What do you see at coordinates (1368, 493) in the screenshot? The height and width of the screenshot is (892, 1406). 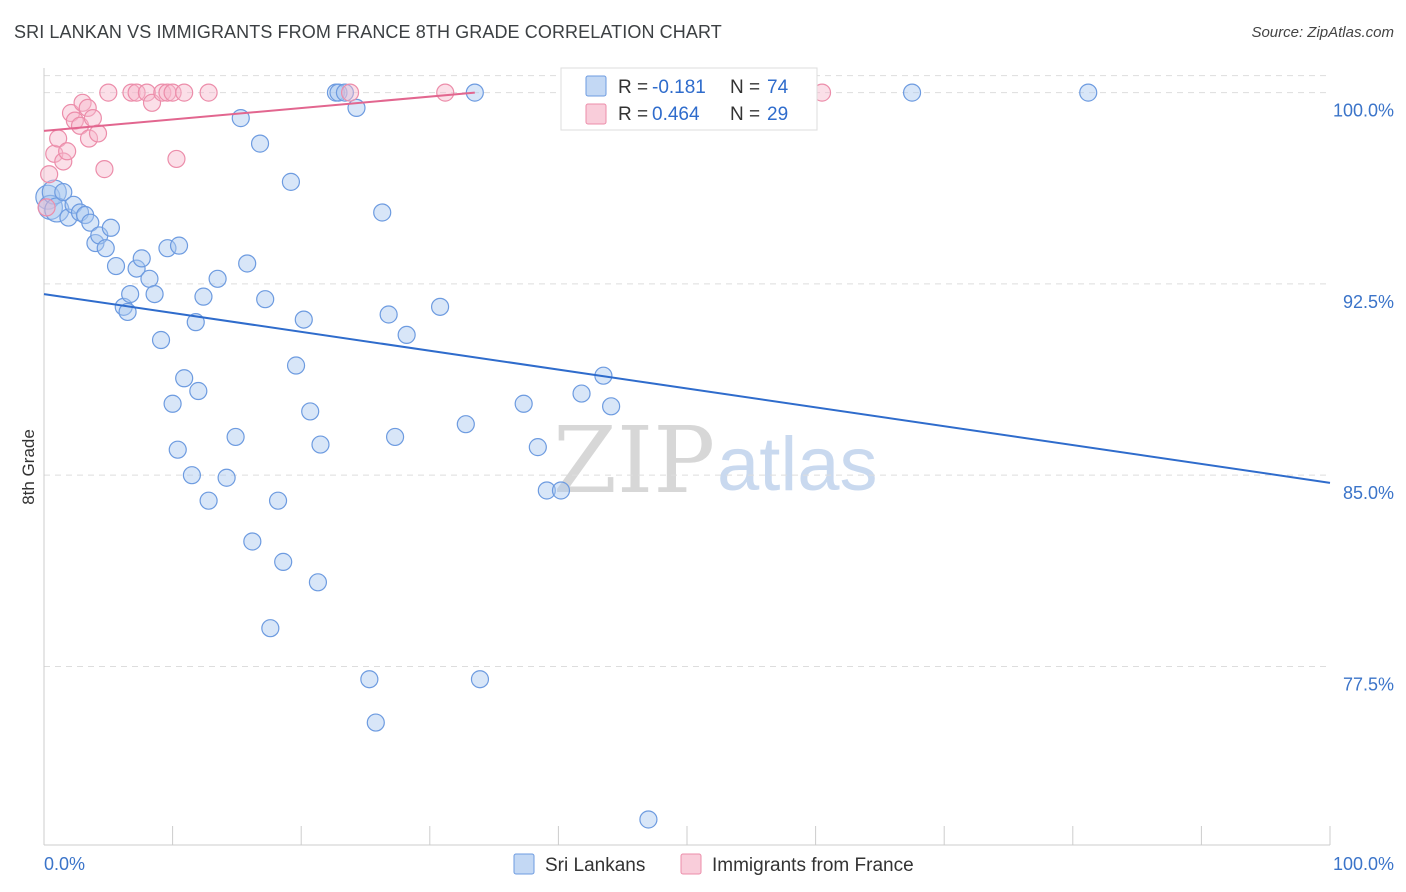 I see `y-tick-label: 85.0%` at bounding box center [1368, 493].